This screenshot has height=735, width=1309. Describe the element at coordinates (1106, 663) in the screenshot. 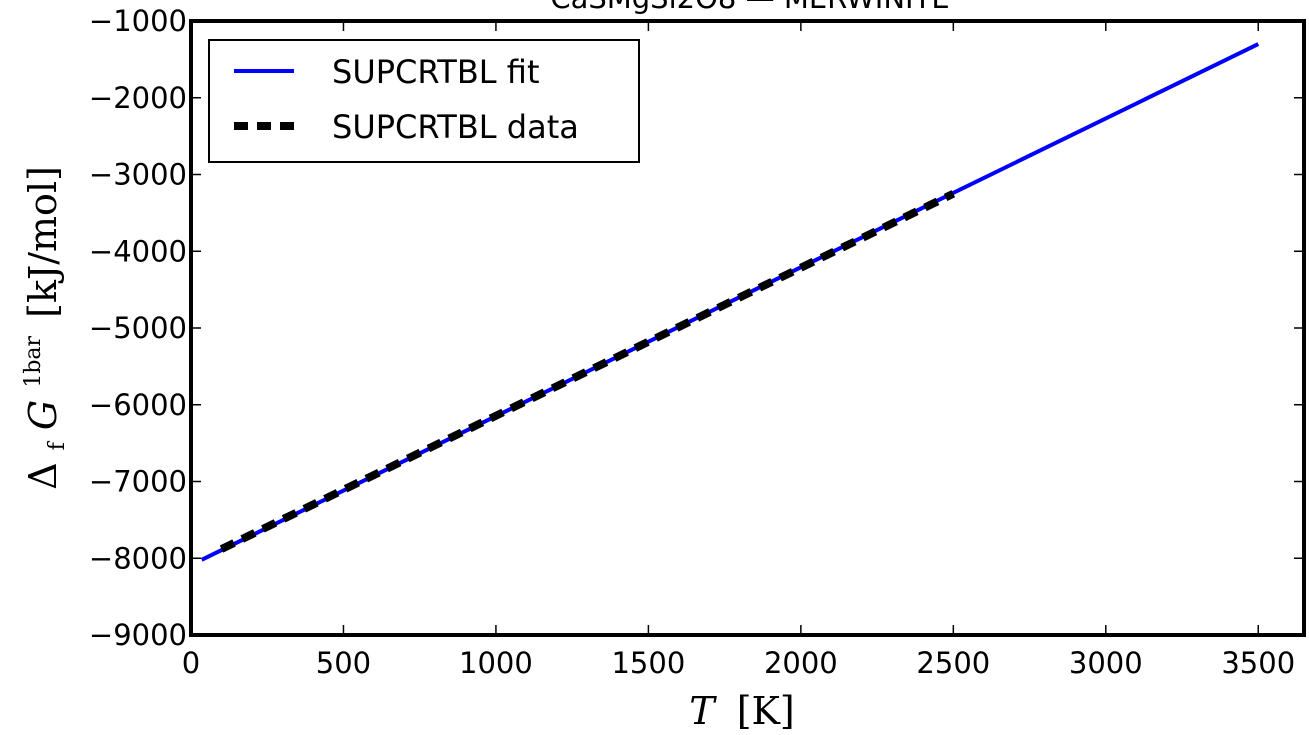

I see `x-tick-label-6: 3000` at that location.